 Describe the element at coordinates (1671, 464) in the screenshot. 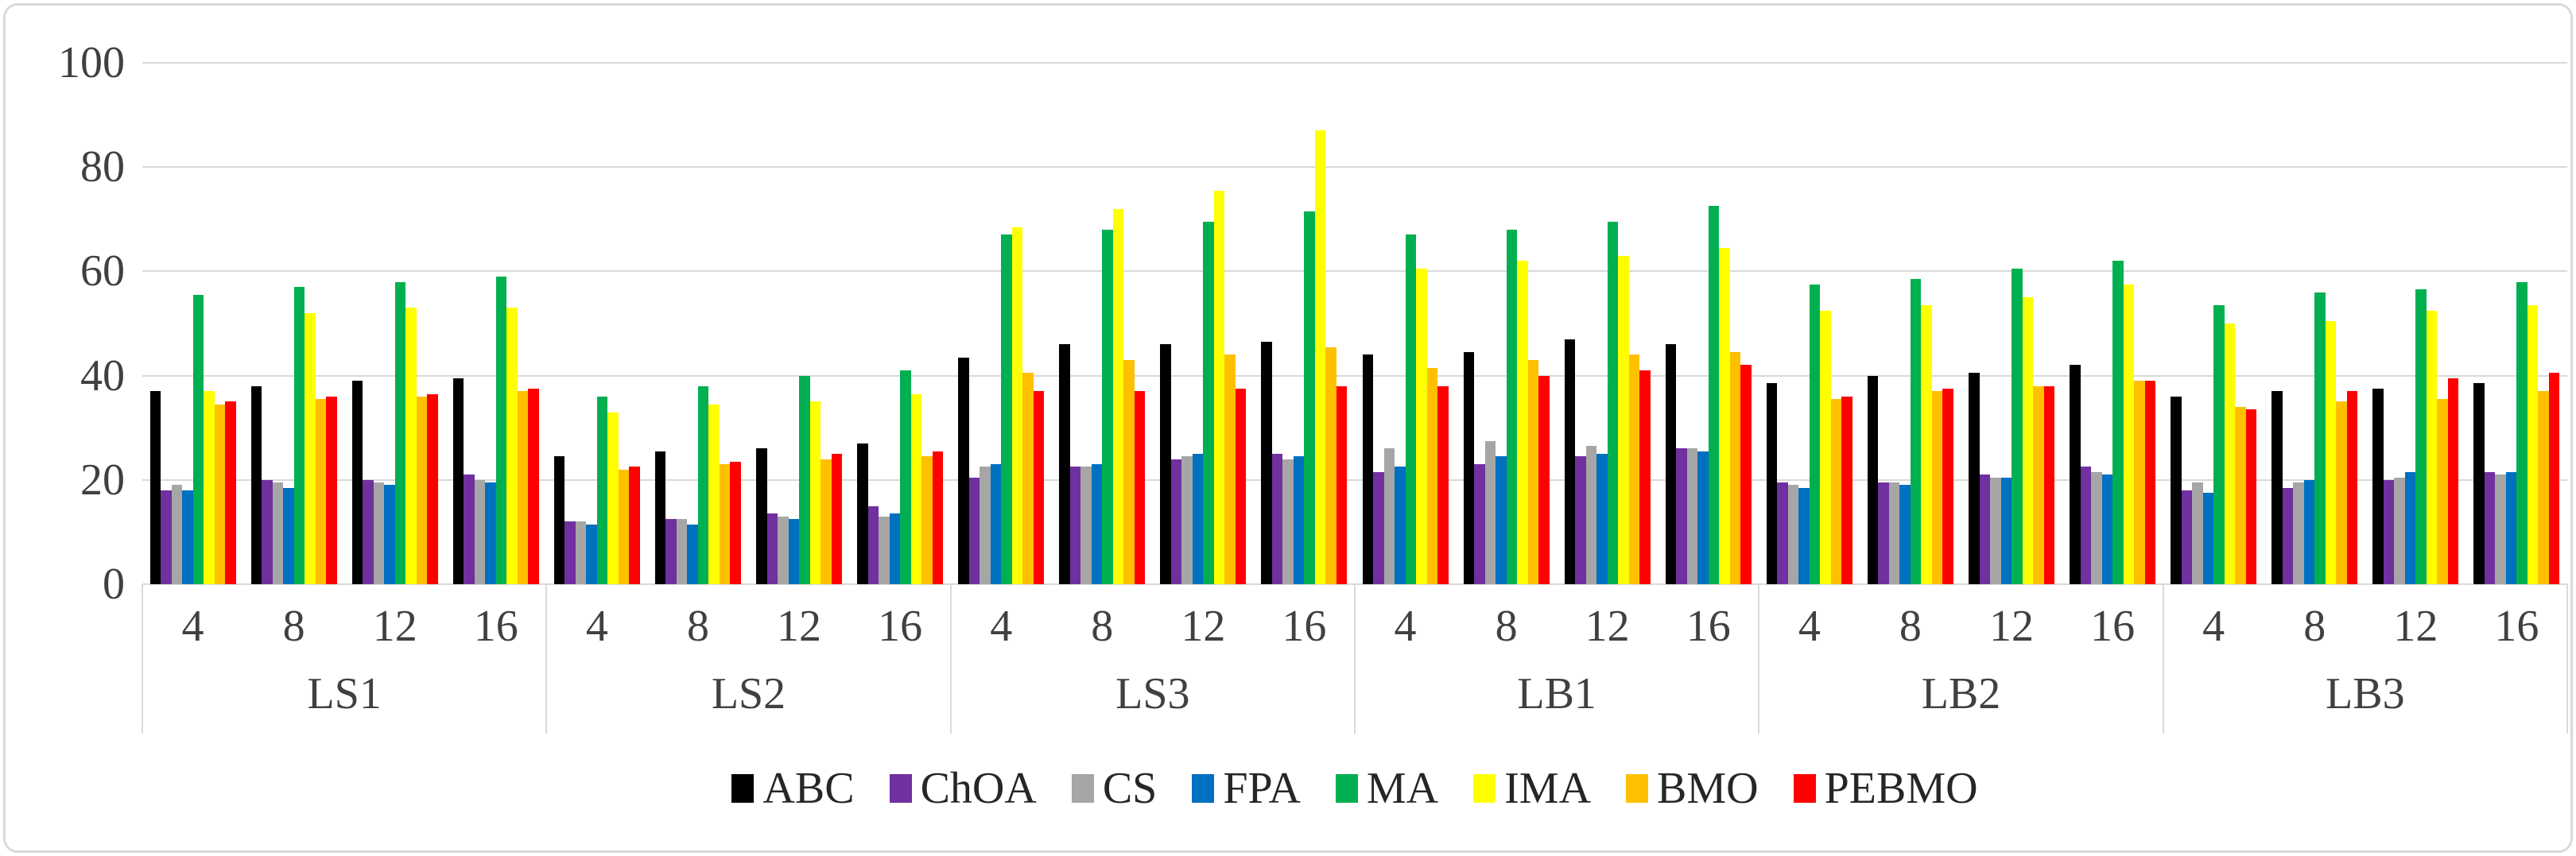

I see `bar-LB1-16-ABC` at that location.